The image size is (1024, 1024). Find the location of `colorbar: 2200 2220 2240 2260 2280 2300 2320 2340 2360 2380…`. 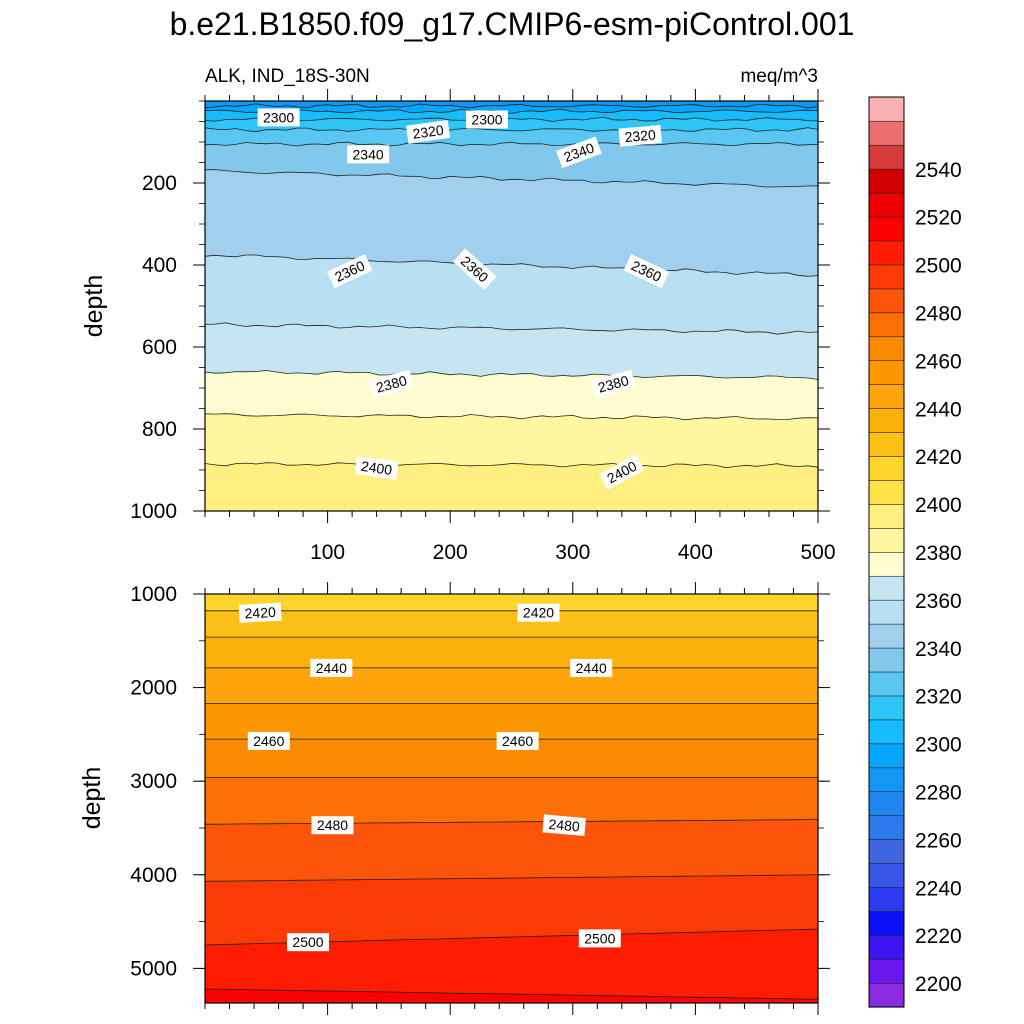

colorbar: 2200 2220 2240 2260 2280 2300 2320 2340 2360 2380… is located at coordinates (915, 552).